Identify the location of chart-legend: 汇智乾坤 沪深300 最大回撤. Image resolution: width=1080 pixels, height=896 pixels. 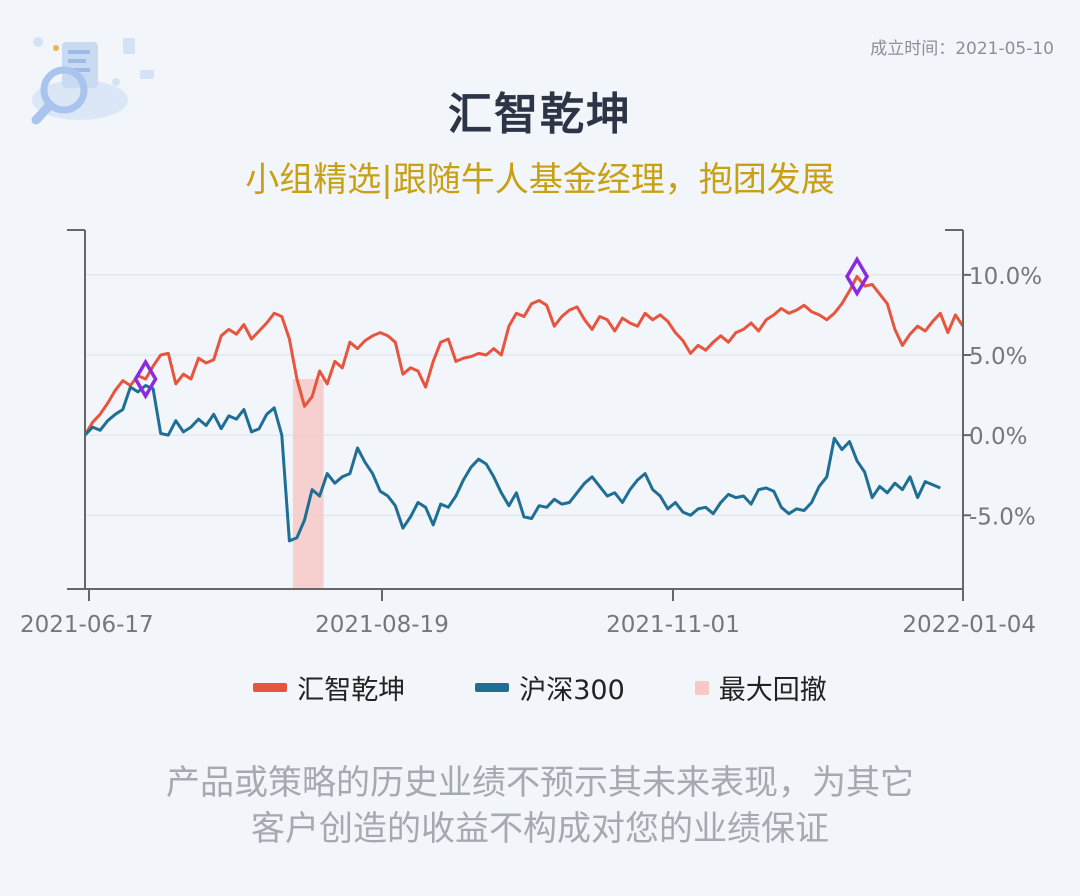
(540, 687).